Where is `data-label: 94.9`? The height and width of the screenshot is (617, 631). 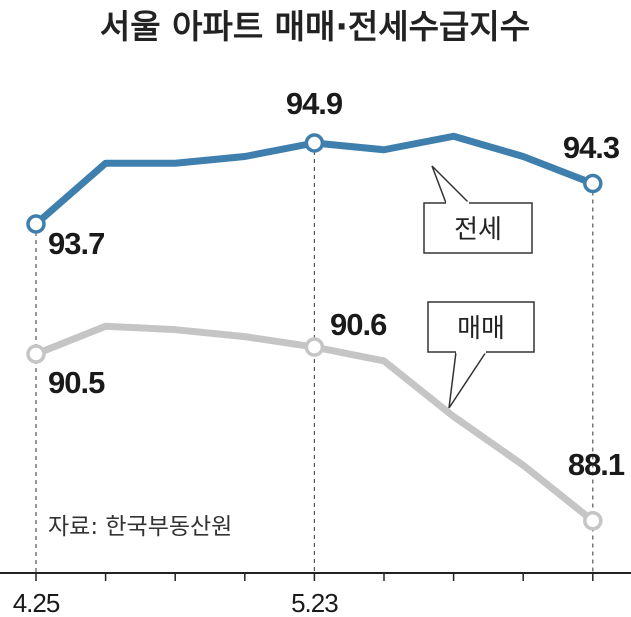 data-label: 94.9 is located at coordinates (314, 103).